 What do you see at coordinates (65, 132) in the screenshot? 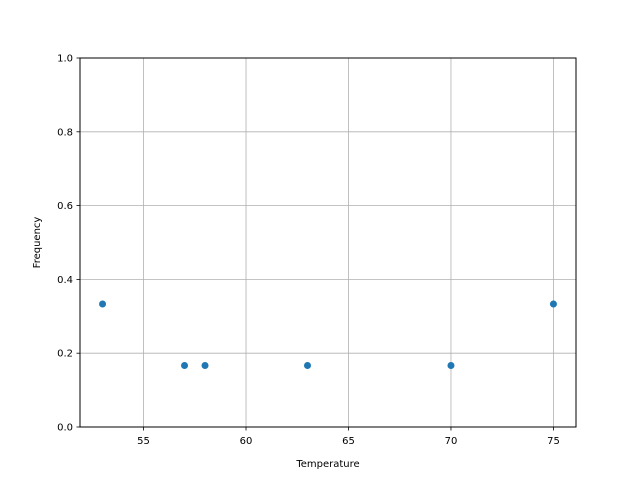
I see `y-tick-label: 0.8` at bounding box center [65, 132].